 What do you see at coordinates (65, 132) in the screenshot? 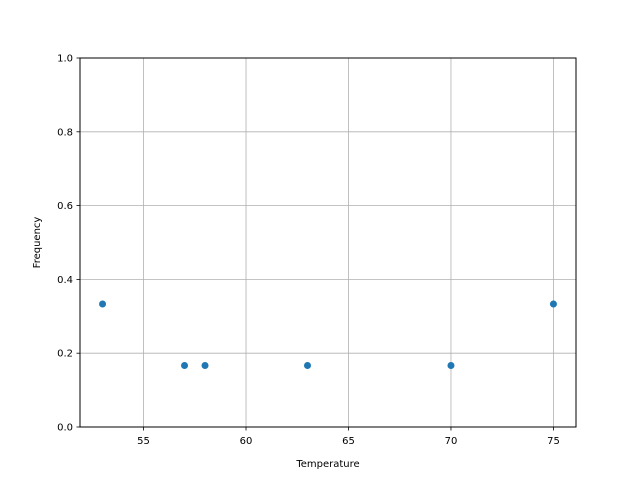
I see `y-tick-label: 0.8` at bounding box center [65, 132].